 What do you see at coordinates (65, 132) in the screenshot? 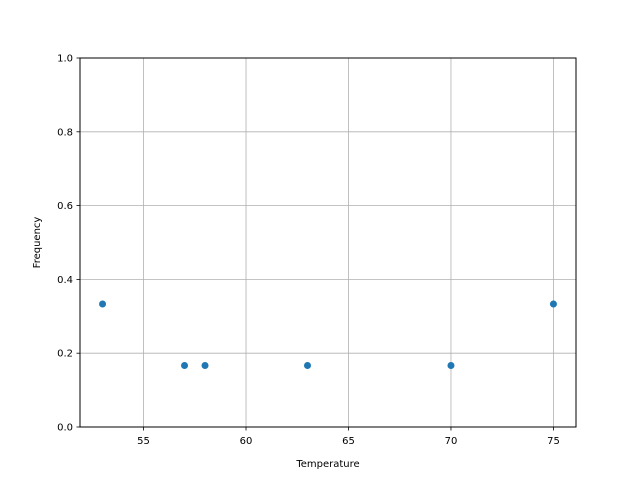
I see `y-tick-label: 0.8` at bounding box center [65, 132].